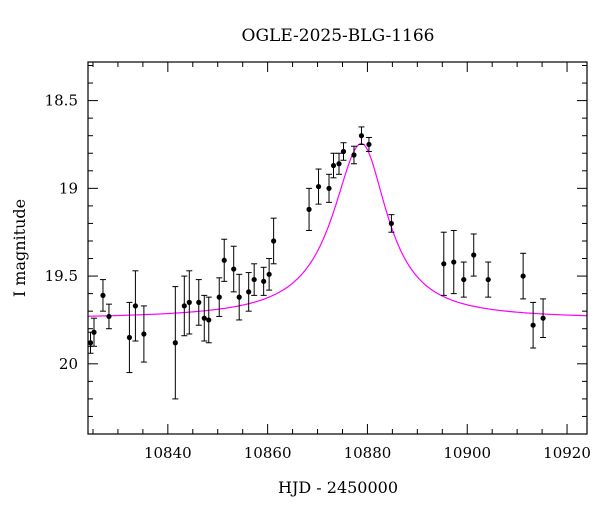 The height and width of the screenshot is (512, 600). Describe the element at coordinates (567, 453) in the screenshot. I see `x-tick-label: 10920` at that location.